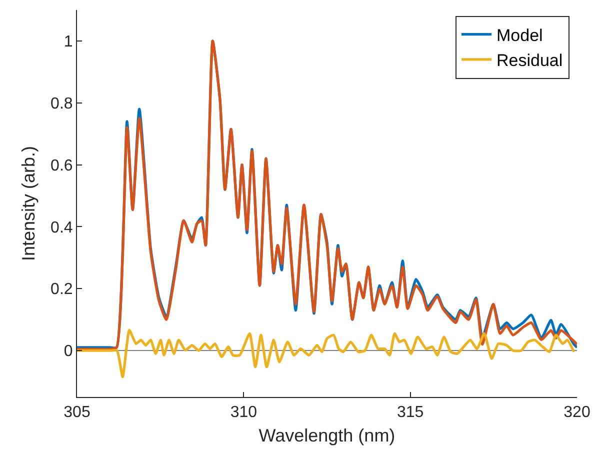  Describe the element at coordinates (77, 413) in the screenshot. I see `x-tick-label: 305` at that location.